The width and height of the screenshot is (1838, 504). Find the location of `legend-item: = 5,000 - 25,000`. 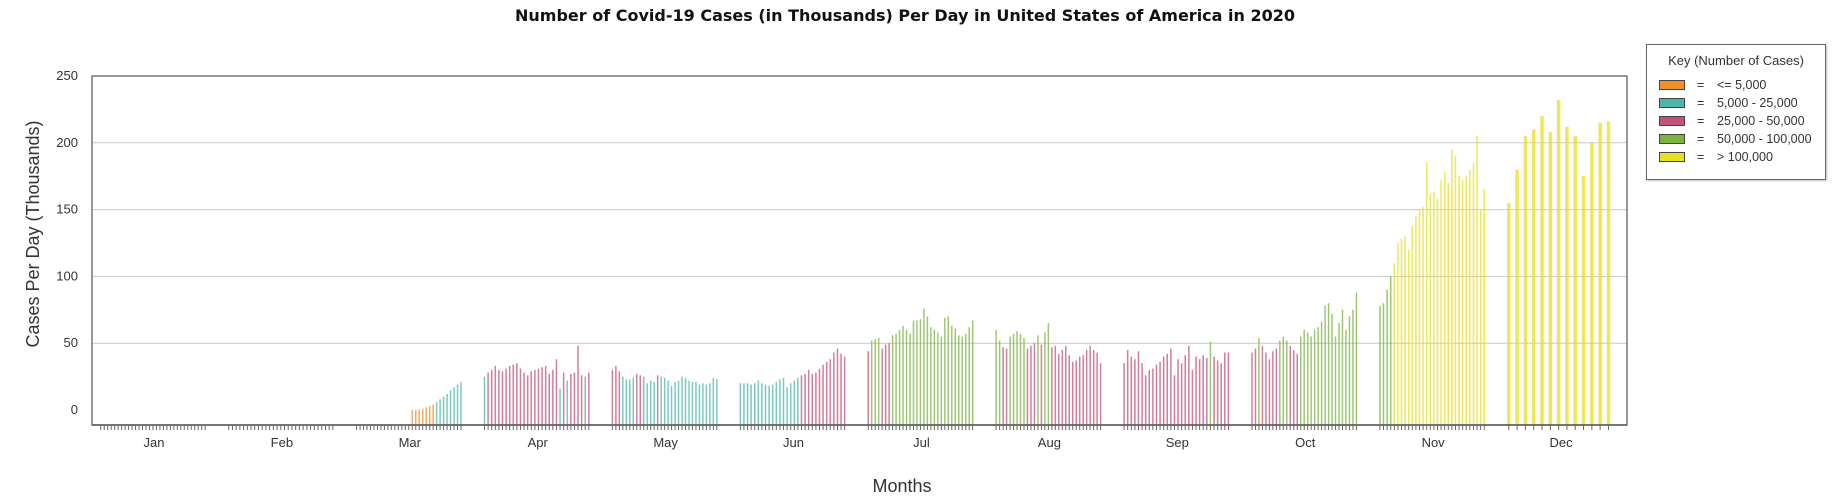

legend-item: = 5,000 - 25,000 is located at coordinates (1736, 103).